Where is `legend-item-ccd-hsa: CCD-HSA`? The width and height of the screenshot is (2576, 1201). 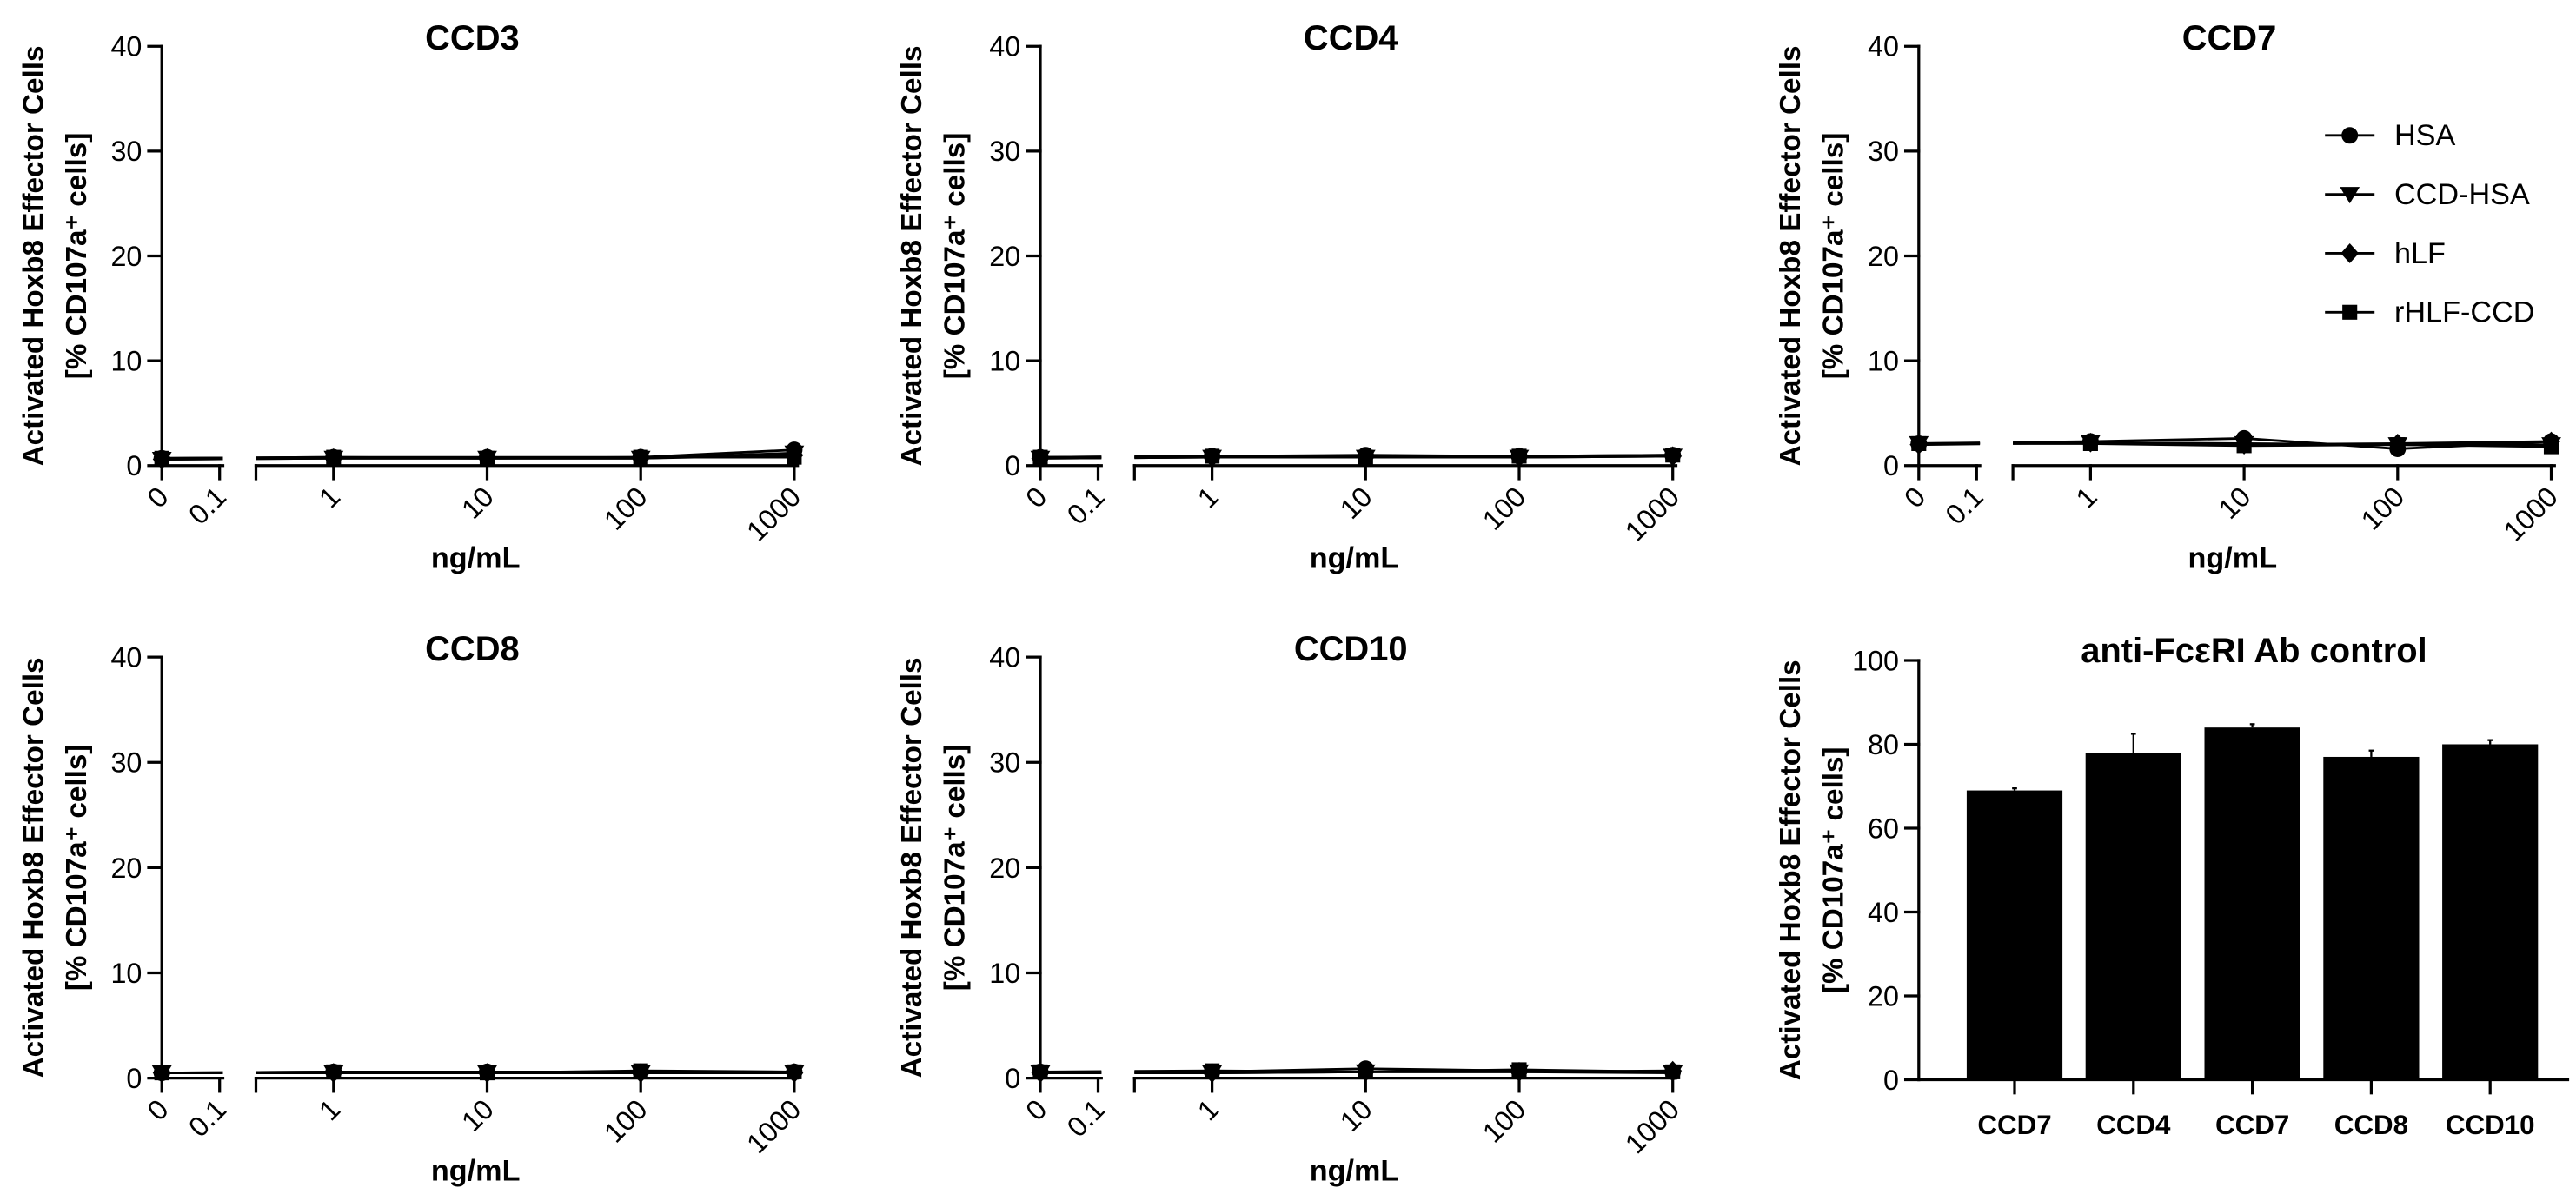 legend-item-ccd-hsa: CCD-HSA is located at coordinates (2427, 194).